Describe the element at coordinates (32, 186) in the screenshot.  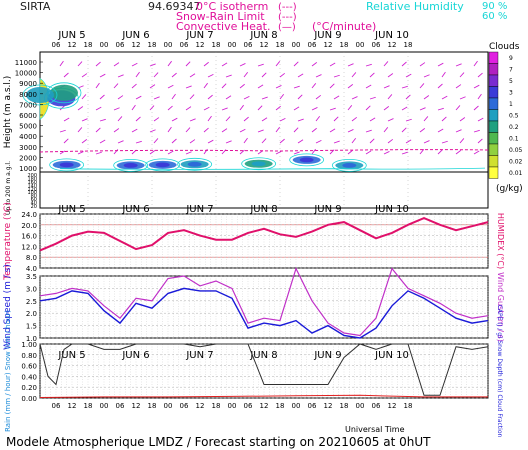
I see `cloud-ytick-label: 140` at that location.